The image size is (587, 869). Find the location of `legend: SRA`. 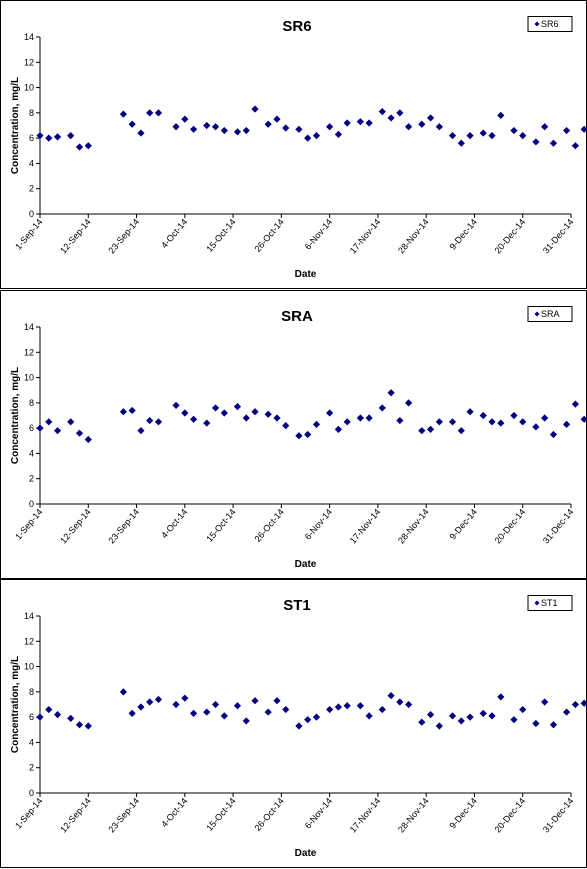

legend: SRA is located at coordinates (550, 314).